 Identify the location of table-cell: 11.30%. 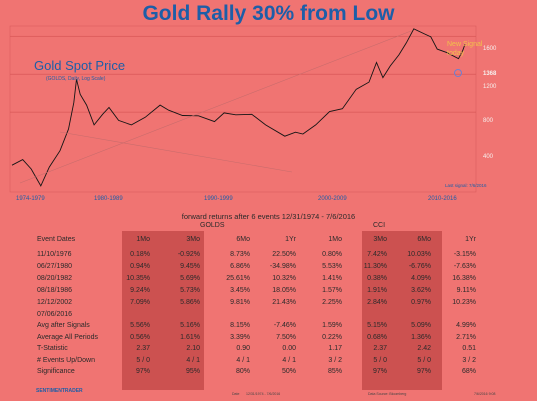
(375, 266).